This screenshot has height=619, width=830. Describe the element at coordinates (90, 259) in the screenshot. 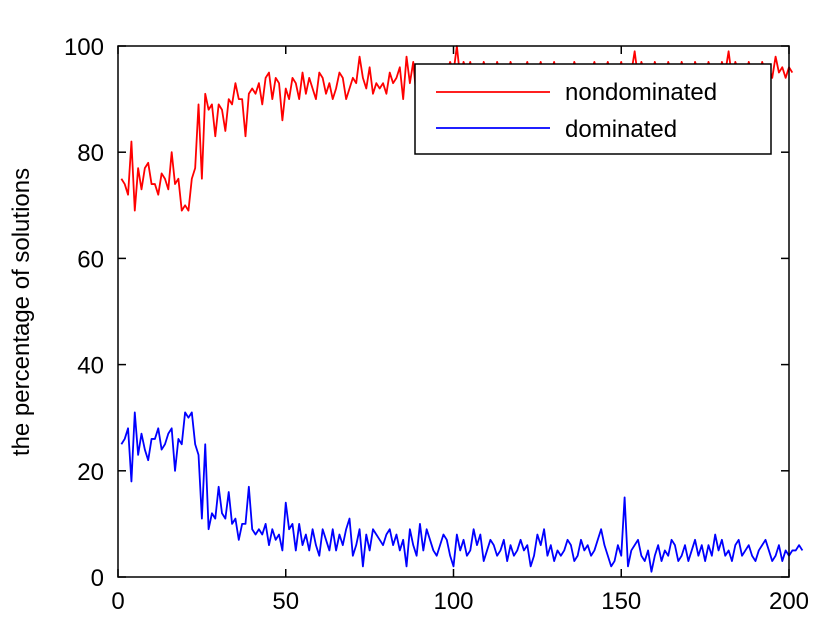

I see `y-tick-label: 60` at that location.